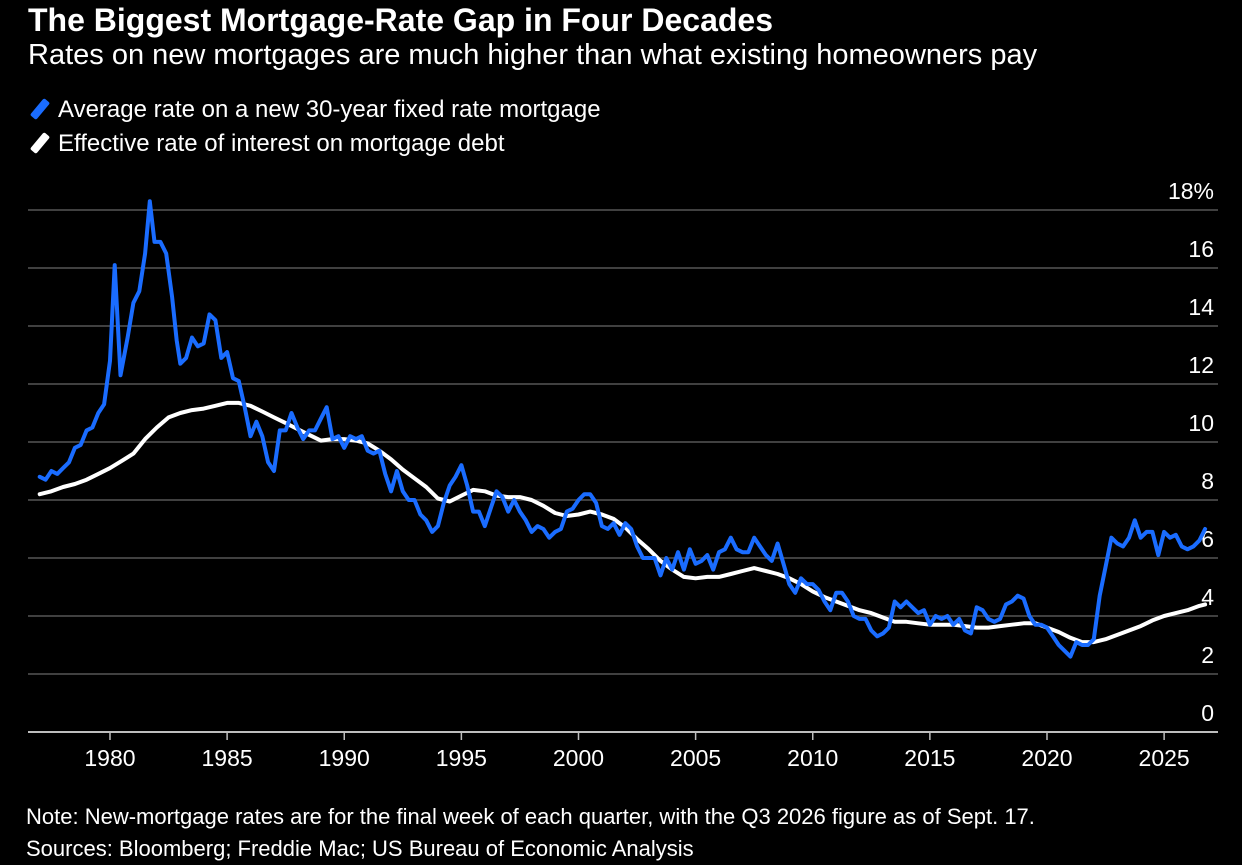 The height and width of the screenshot is (865, 1242). I want to click on x-tick-label: 1990, so click(344, 758).